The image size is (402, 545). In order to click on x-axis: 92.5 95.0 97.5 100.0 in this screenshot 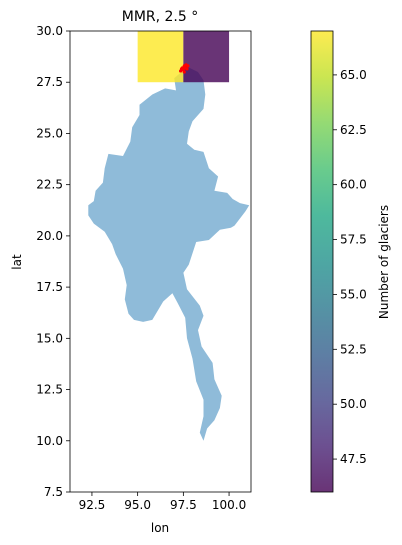, I will do `click(163, 502)`.